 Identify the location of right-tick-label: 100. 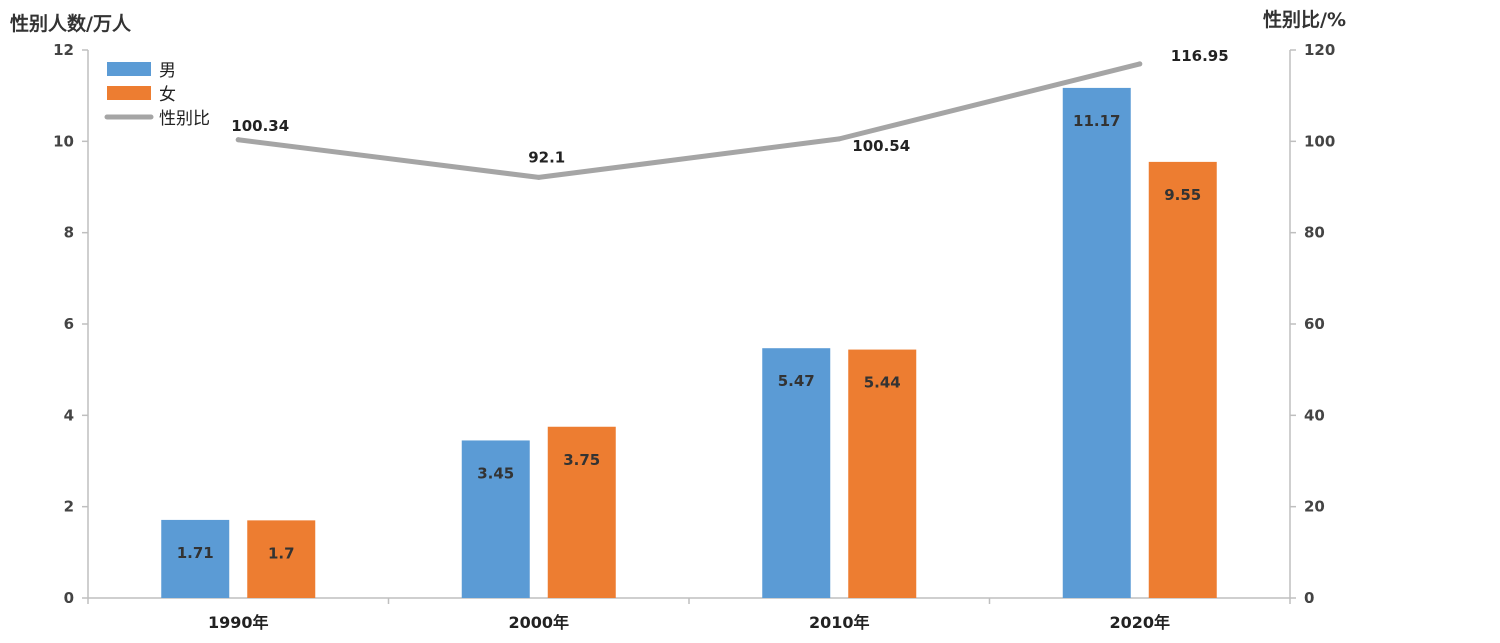
(1319, 141).